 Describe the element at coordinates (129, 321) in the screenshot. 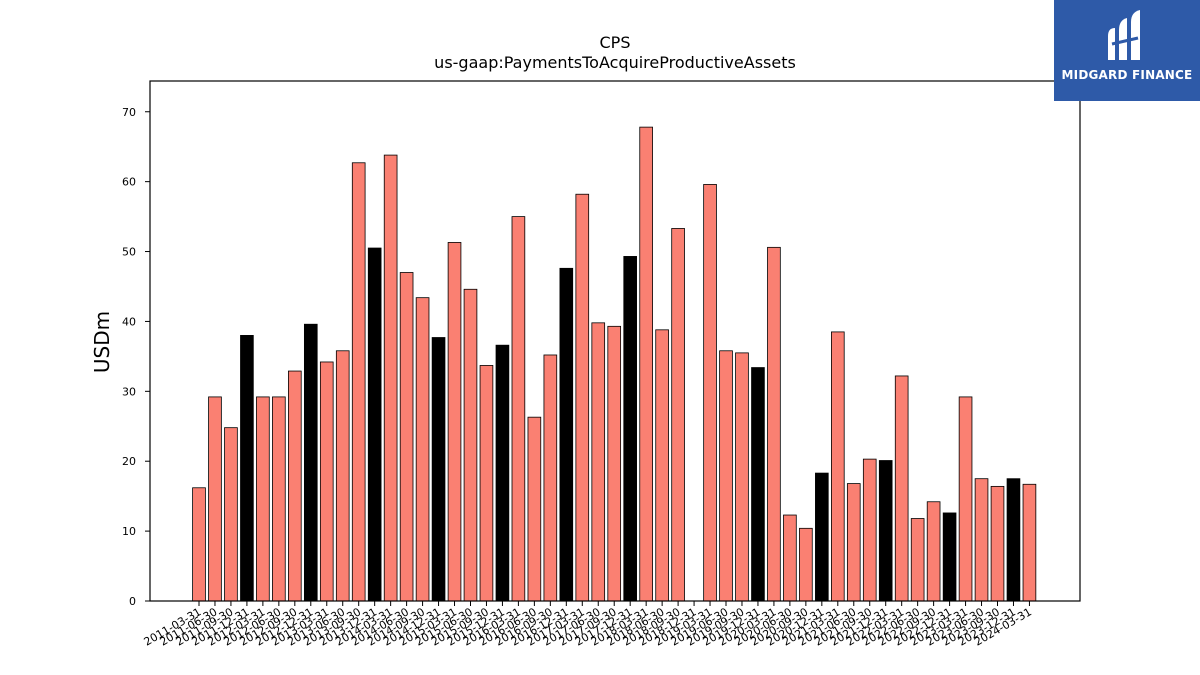

I see `y-tick-label: 40` at that location.